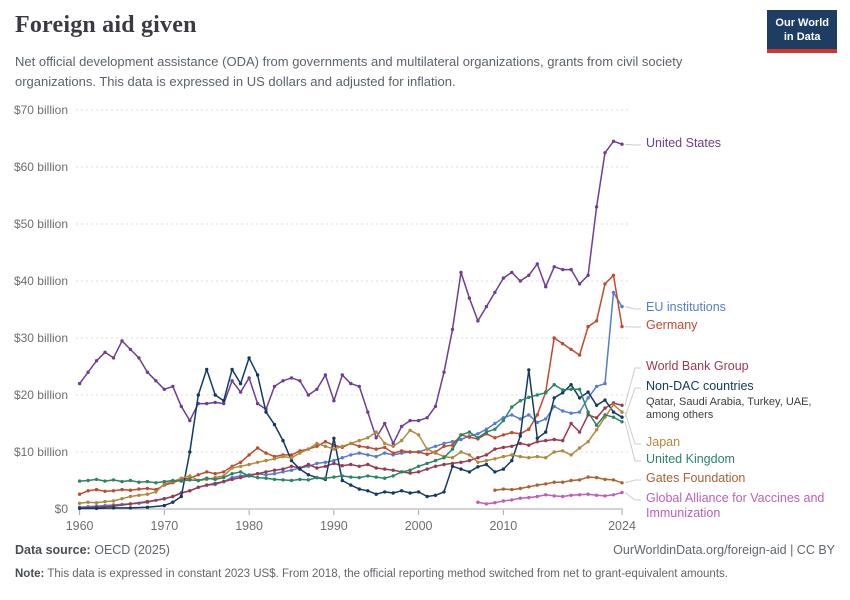 The height and width of the screenshot is (600, 850). I want to click on x-tick-label: 1990, so click(334, 526).